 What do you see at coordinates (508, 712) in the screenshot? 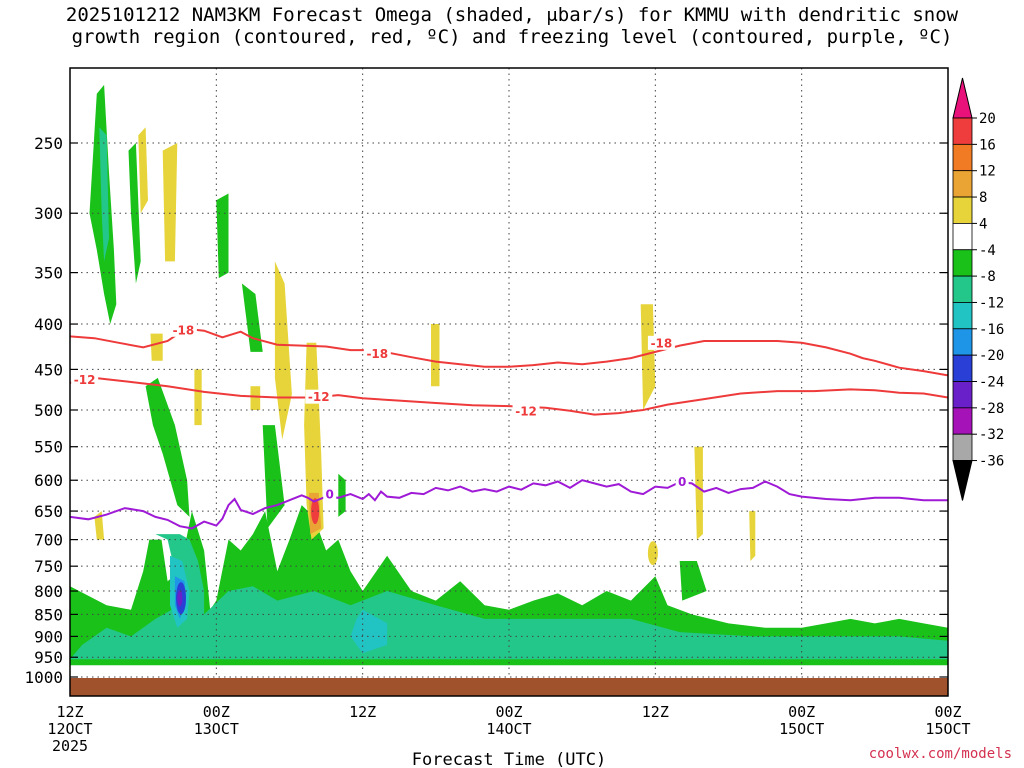
I see `x-tick-label-3-1: 00Z` at bounding box center [508, 712].